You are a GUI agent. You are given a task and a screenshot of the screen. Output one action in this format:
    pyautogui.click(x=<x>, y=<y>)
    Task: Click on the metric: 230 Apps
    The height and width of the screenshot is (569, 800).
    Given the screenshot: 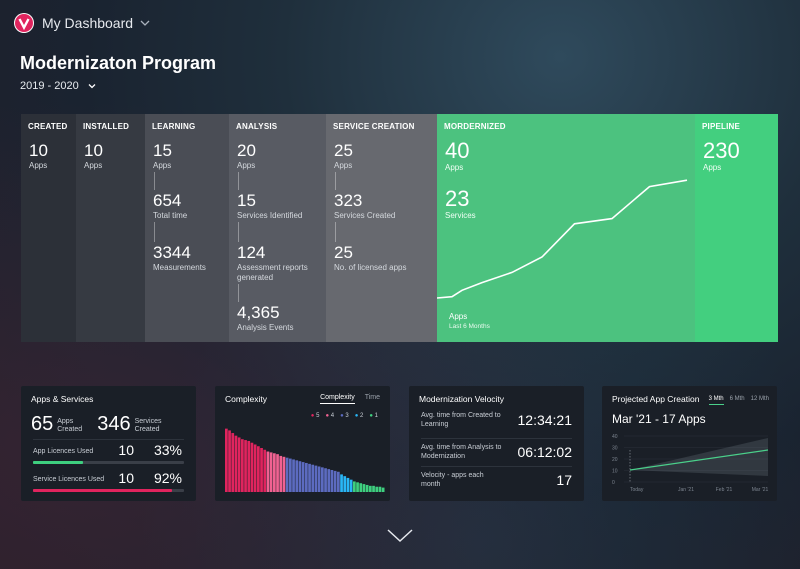 What is the action you would take?
    pyautogui.click(x=721, y=156)
    